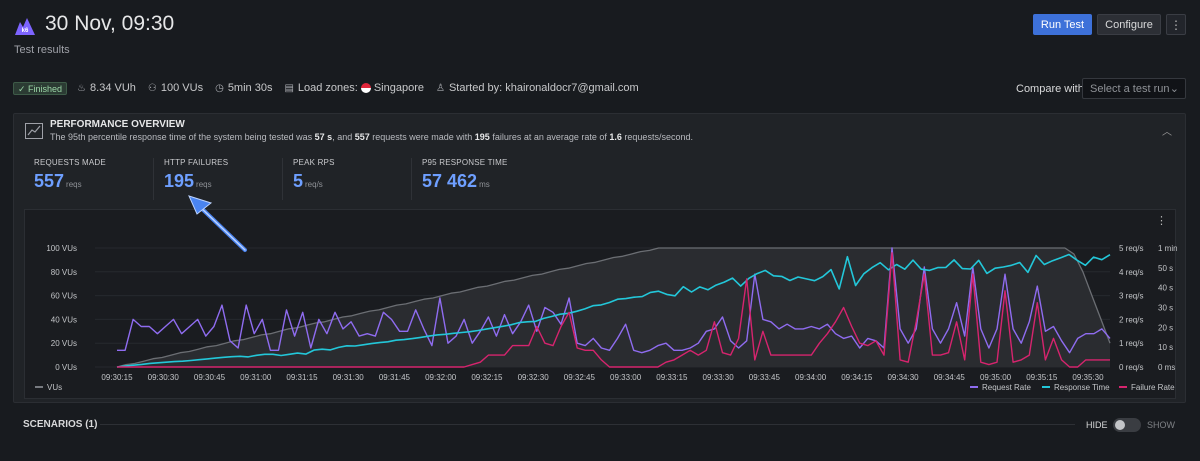 The height and width of the screenshot is (461, 1200). What do you see at coordinates (182, 88) in the screenshot?
I see `vus-value: 100 VUs` at bounding box center [182, 88].